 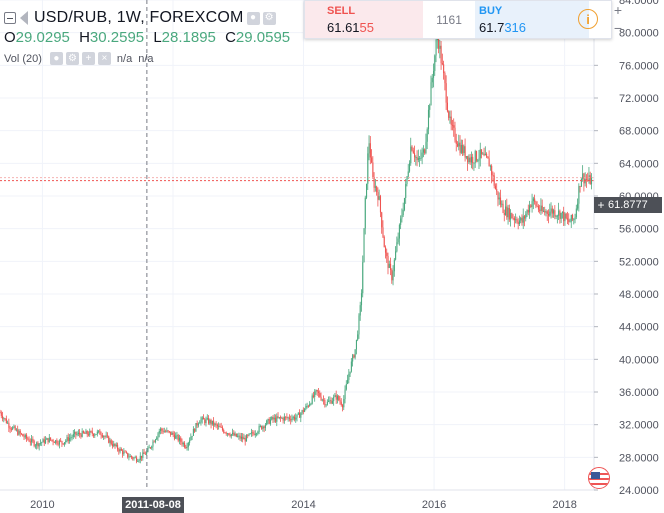 I want to click on y-tick-label: 36.0000, so click(x=639, y=393).